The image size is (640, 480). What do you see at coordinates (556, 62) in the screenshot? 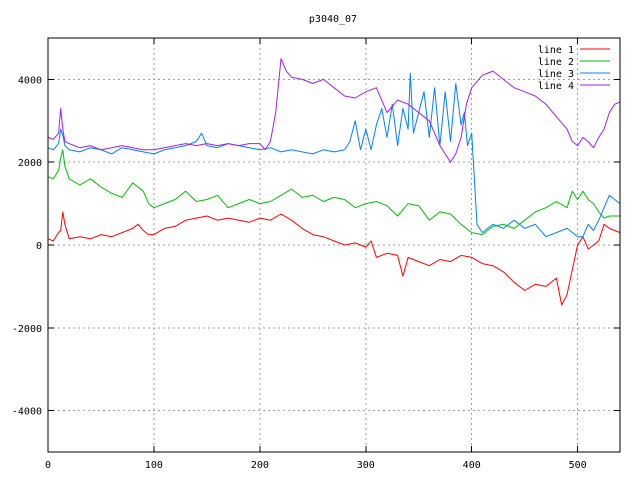
I see `legend-label: line 2` at bounding box center [556, 62].